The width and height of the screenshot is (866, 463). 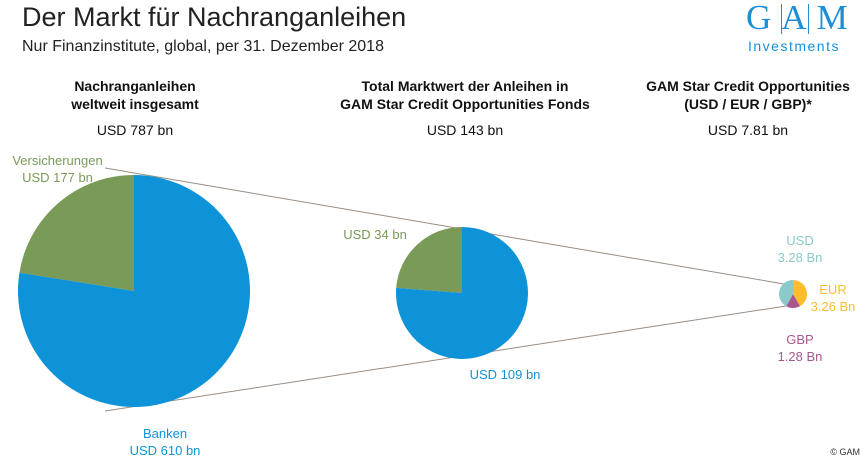 I want to click on label-versicherungen: Versicherungen USD 177 bn, so click(x=57, y=169).